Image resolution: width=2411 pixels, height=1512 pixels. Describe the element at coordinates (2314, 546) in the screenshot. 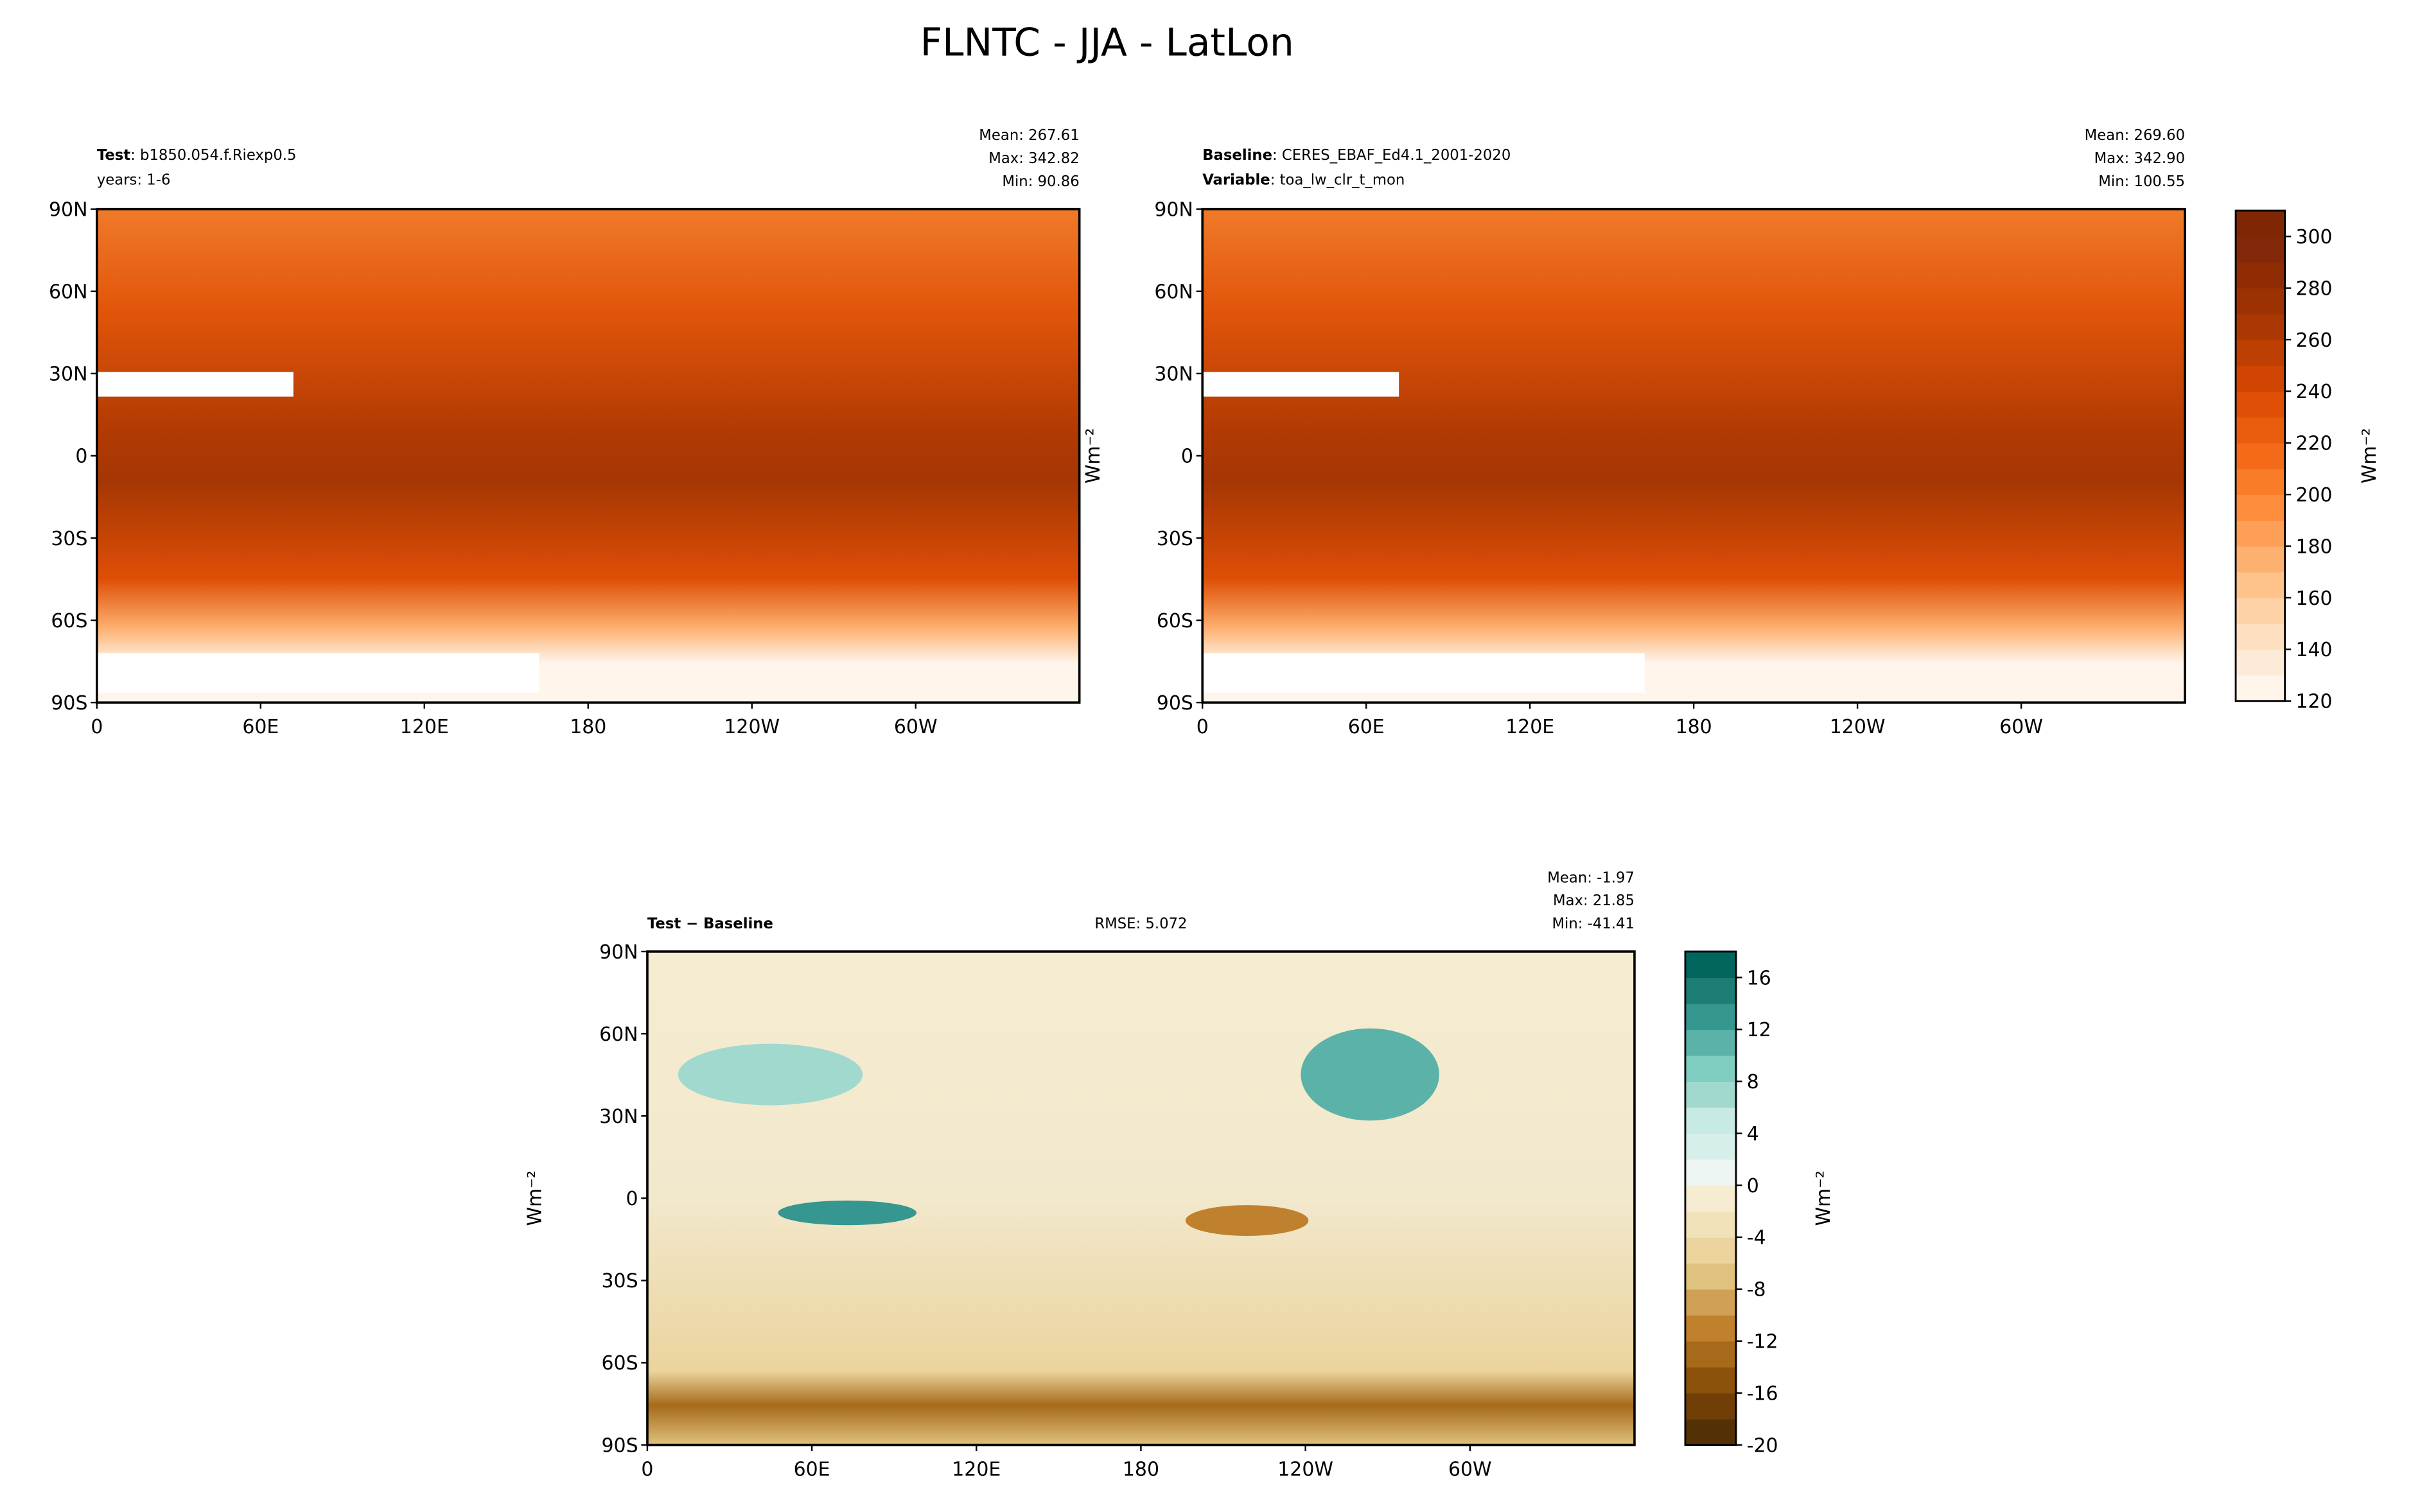

I see `colorbar-tick-label: 180` at that location.